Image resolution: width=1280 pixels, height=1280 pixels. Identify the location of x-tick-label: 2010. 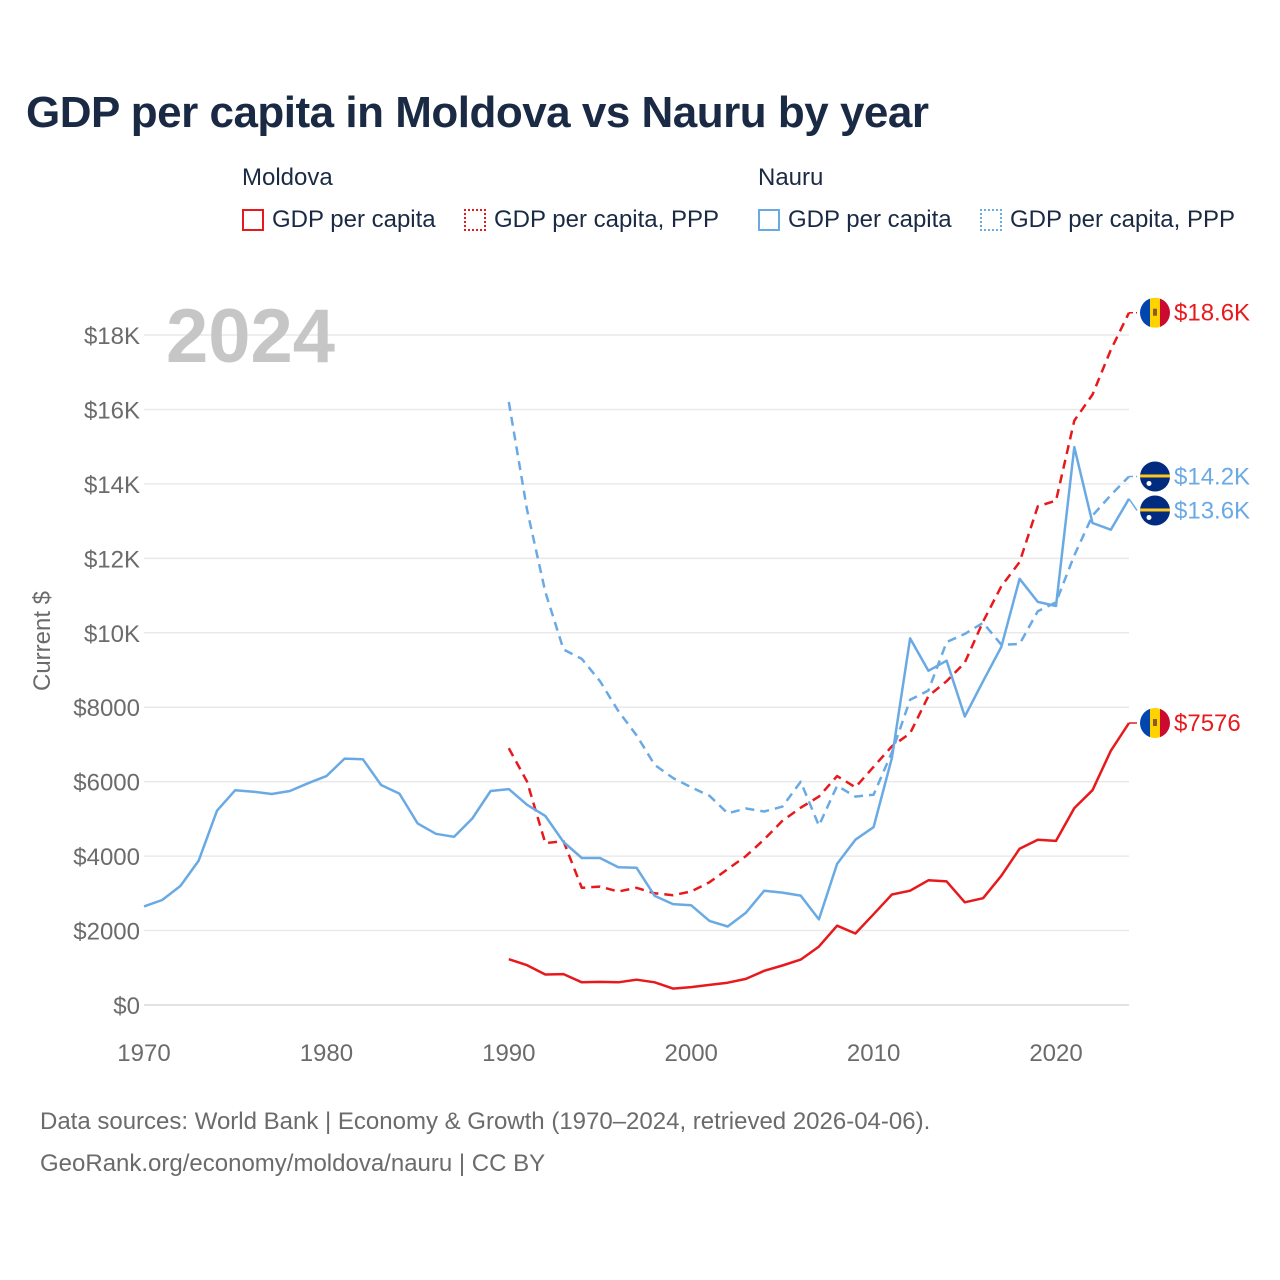
(873, 1053).